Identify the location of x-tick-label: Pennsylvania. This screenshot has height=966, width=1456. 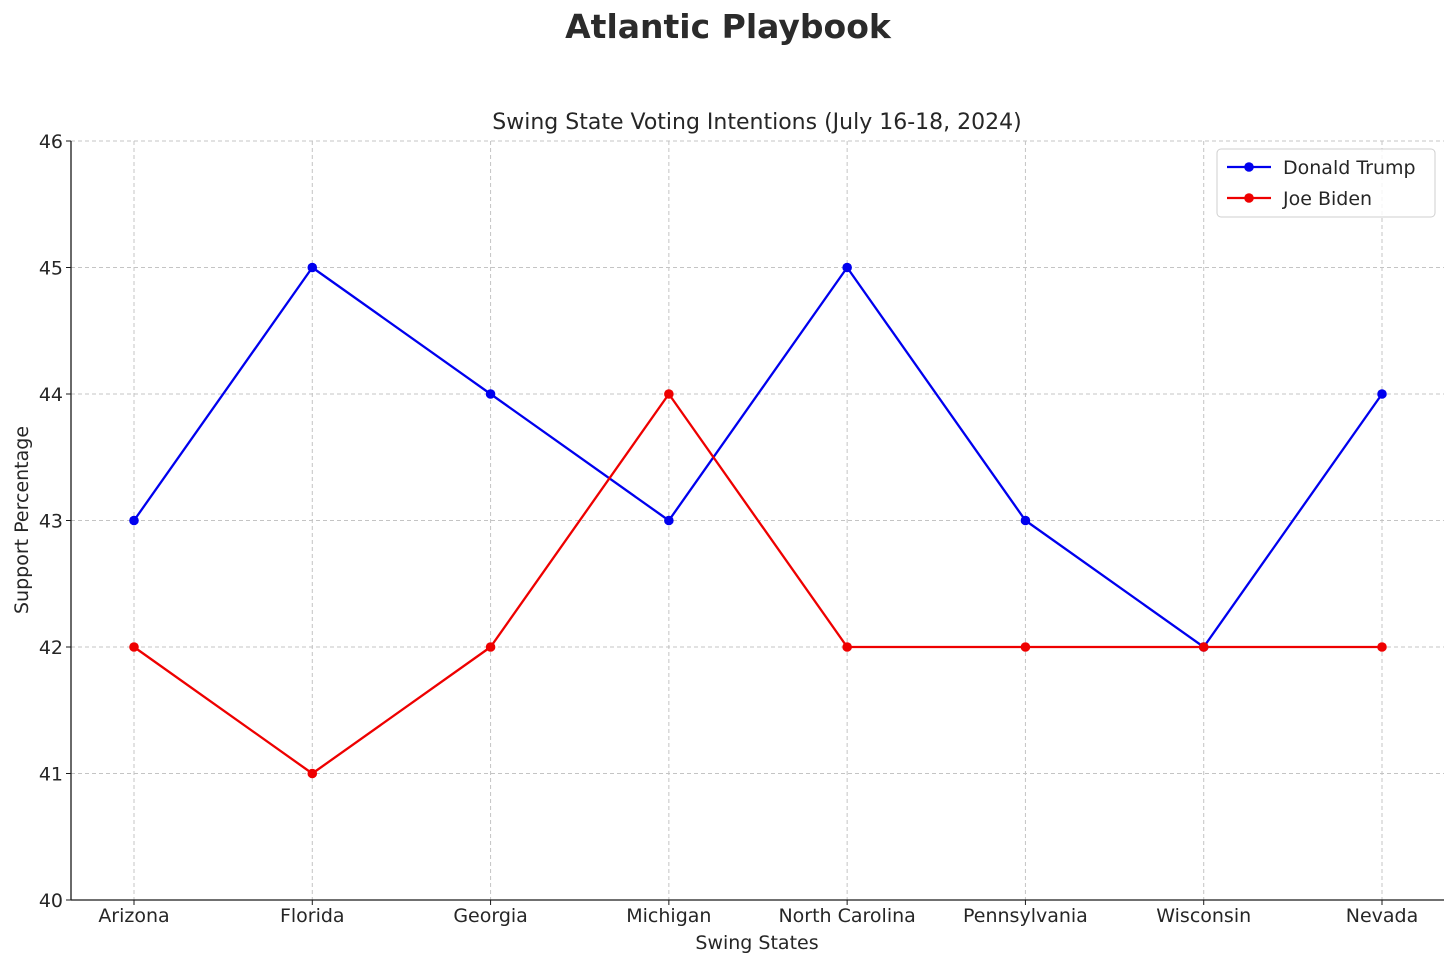
(1025, 916).